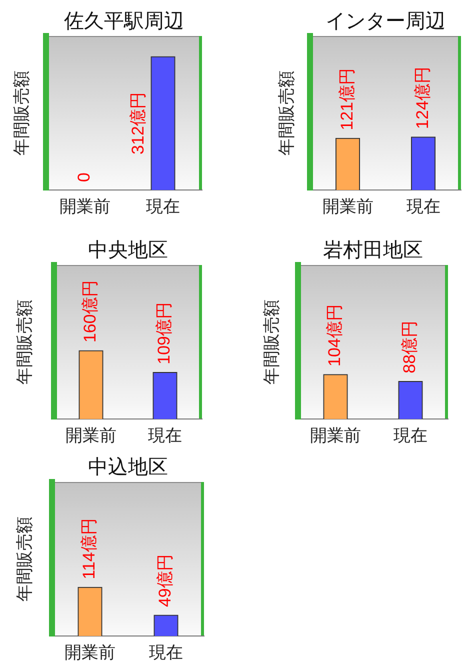  What do you see at coordinates (164, 333) in the screenshot?
I see `data-label: 109億円` at bounding box center [164, 333].